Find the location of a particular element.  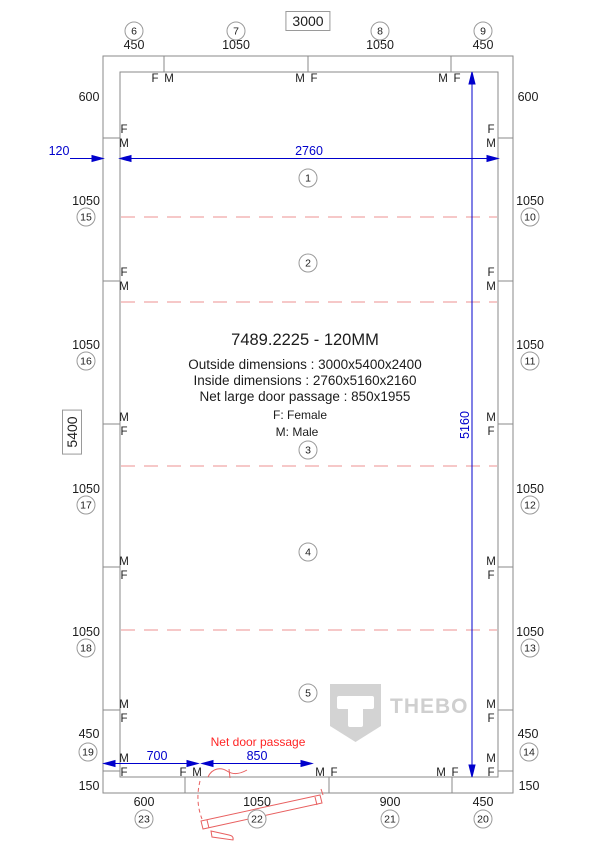

panel-number-bubble: 7 is located at coordinates (236, 31).